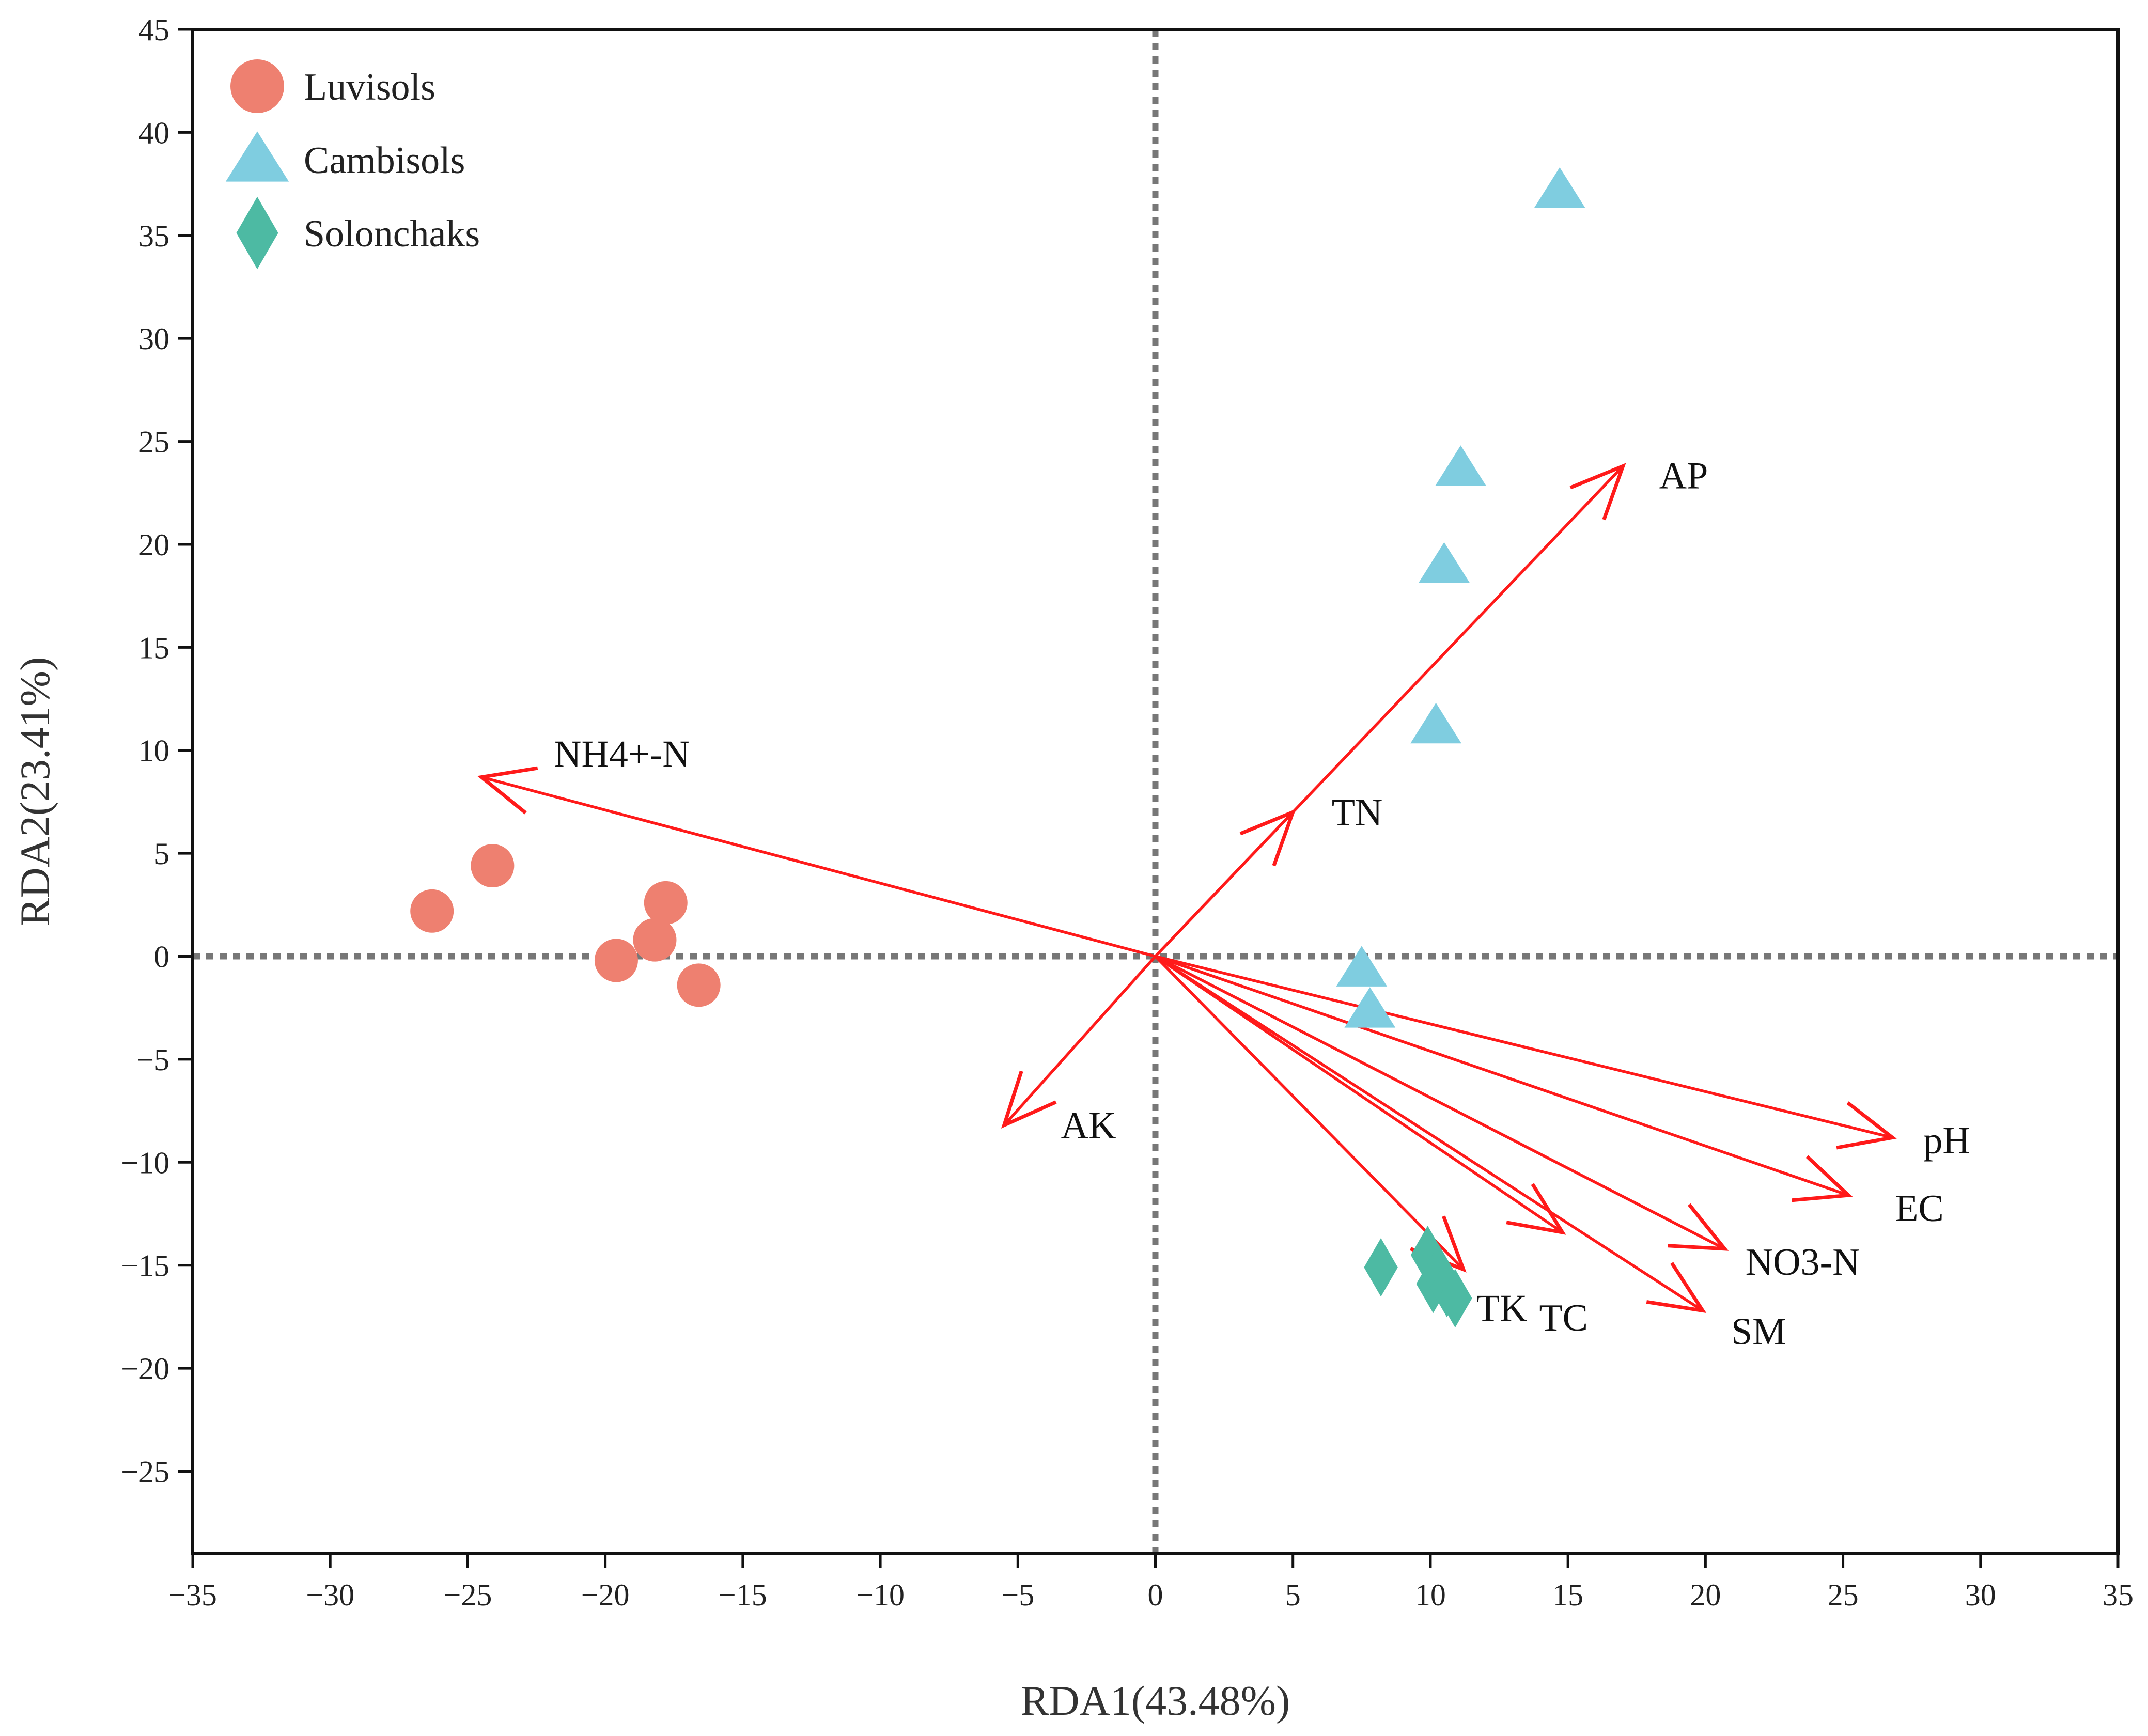  I want to click on y-tick-label: 45, so click(153, 30).